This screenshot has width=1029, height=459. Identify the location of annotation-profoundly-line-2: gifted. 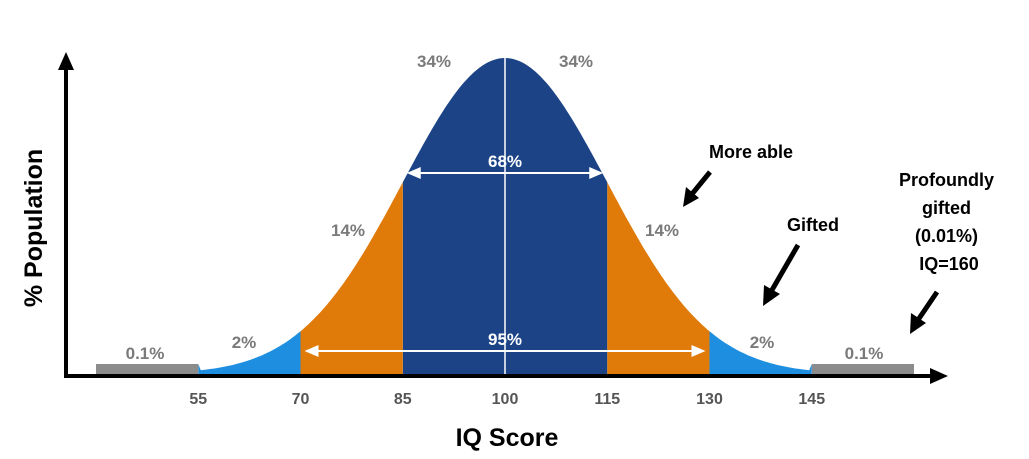
(946, 208).